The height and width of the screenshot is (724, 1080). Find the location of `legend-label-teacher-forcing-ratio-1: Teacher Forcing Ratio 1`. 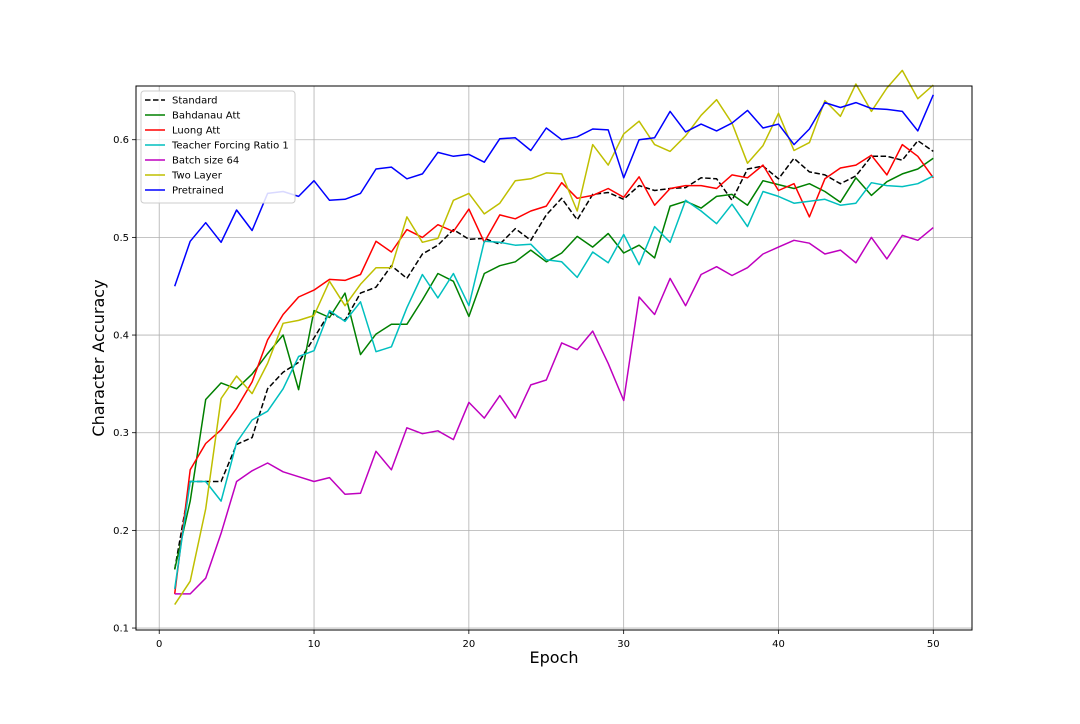

legend-label-teacher-forcing-ratio-1: Teacher Forcing Ratio 1 is located at coordinates (230, 146).